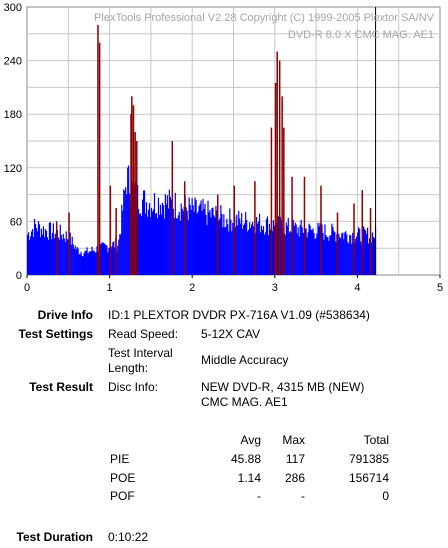 Image resolution: width=448 pixels, height=548 pixels. What do you see at coordinates (440, 288) in the screenshot?
I see `x-tick-label: 5` at bounding box center [440, 288].